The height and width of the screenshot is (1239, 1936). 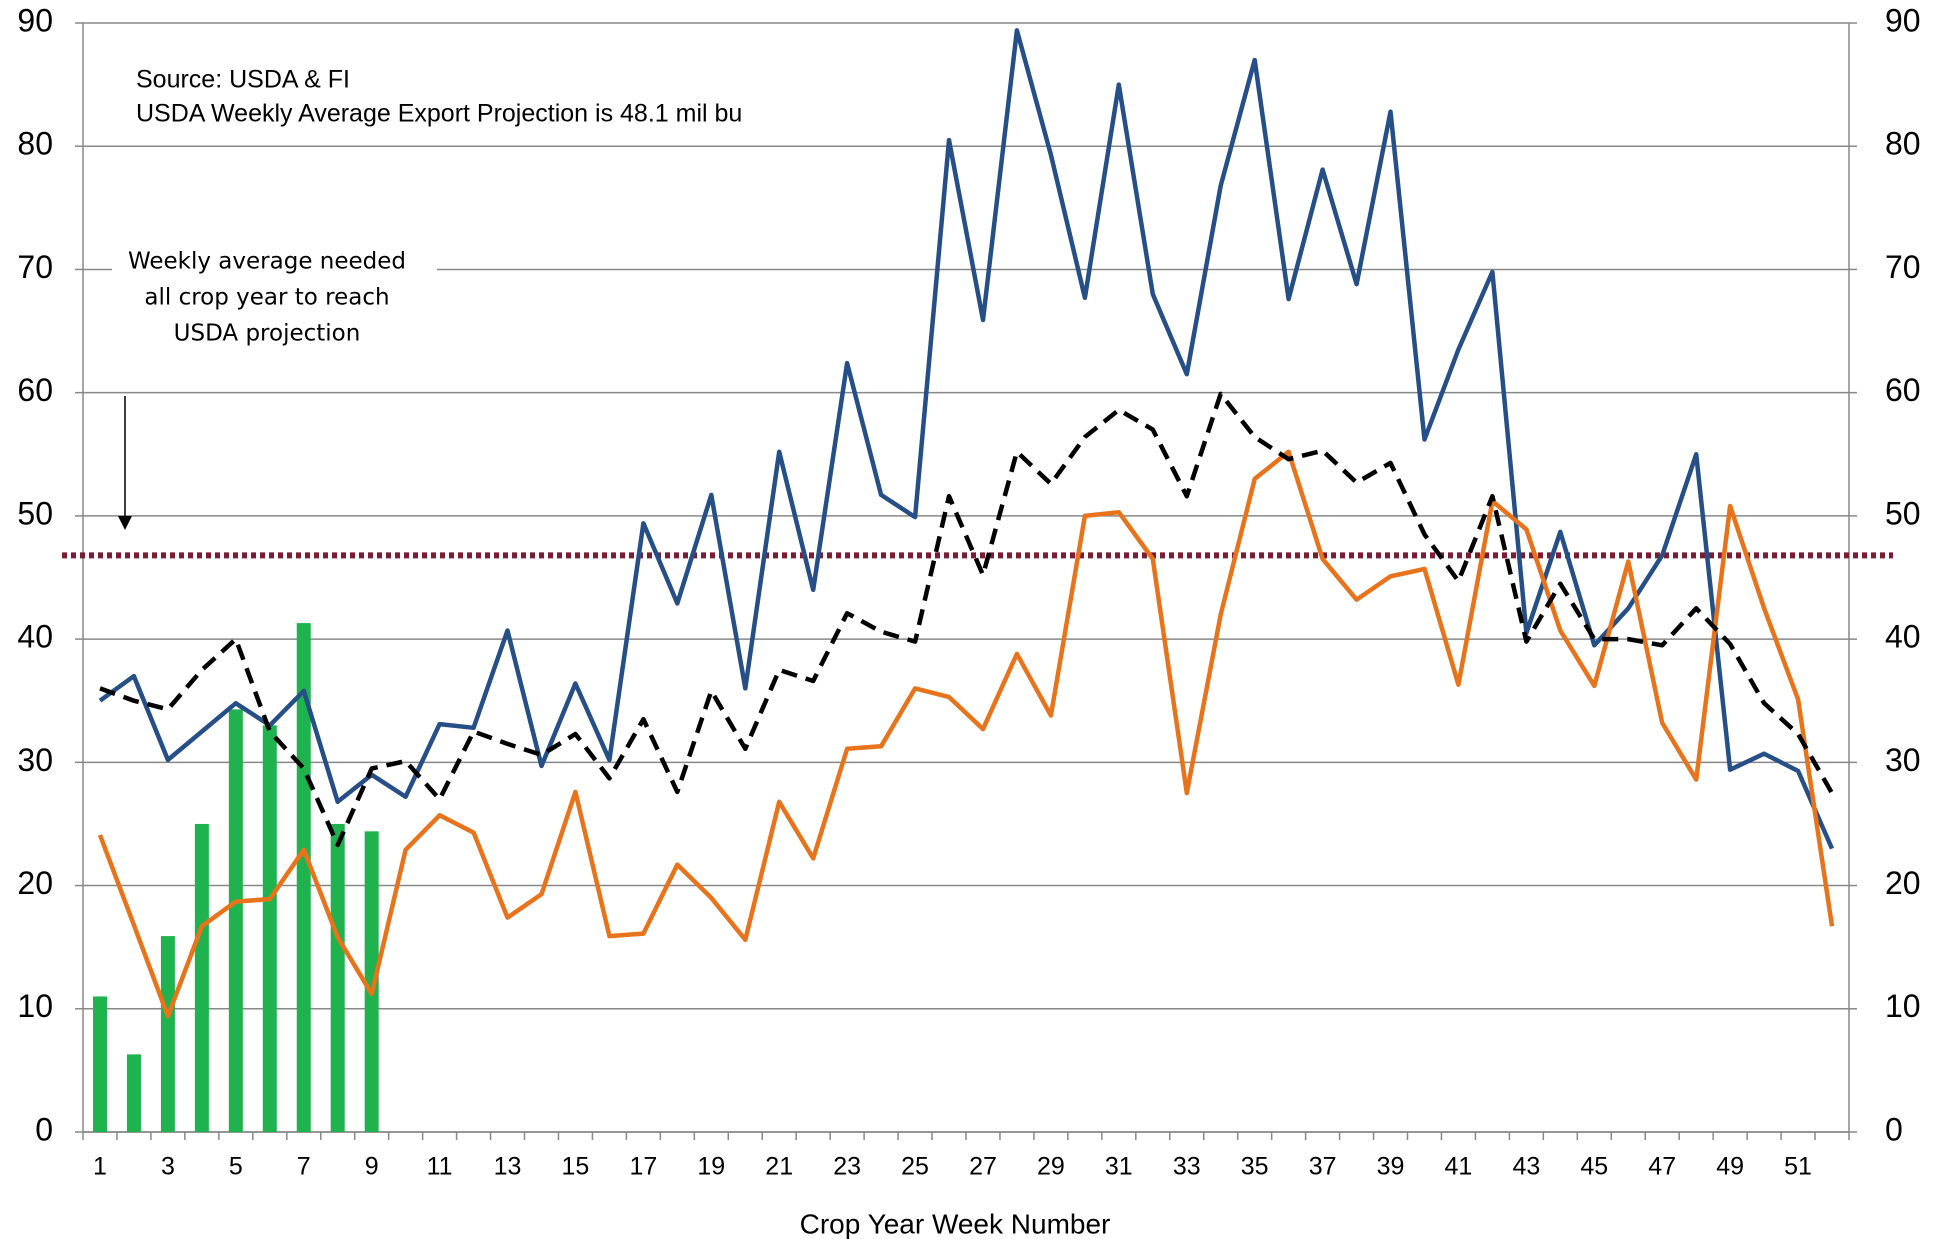 I want to click on x-tick-label: 39, so click(x=1391, y=1167).